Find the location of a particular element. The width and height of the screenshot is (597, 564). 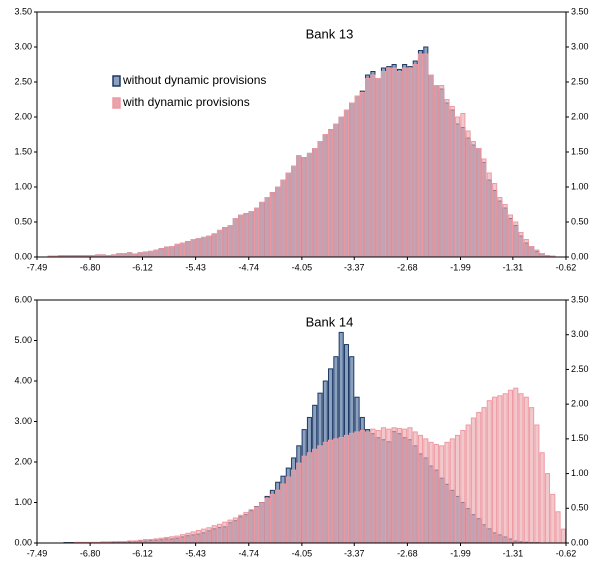

x-tick-label: -1.99 is located at coordinates (460, 553).